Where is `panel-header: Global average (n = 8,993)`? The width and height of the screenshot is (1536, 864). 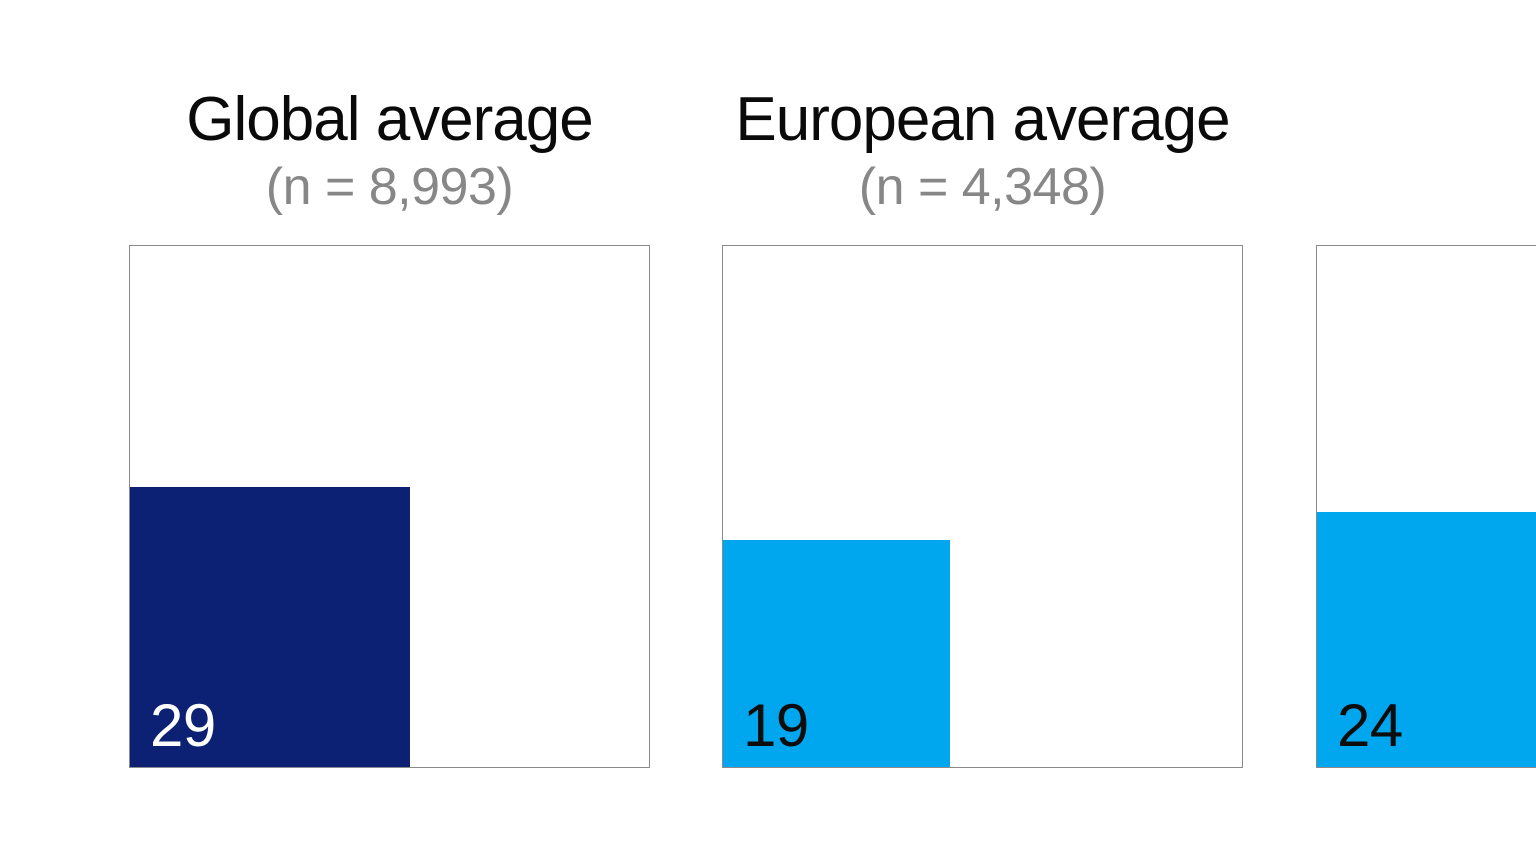
panel-header: Global average (n = 8,993) is located at coordinates (389, 150).